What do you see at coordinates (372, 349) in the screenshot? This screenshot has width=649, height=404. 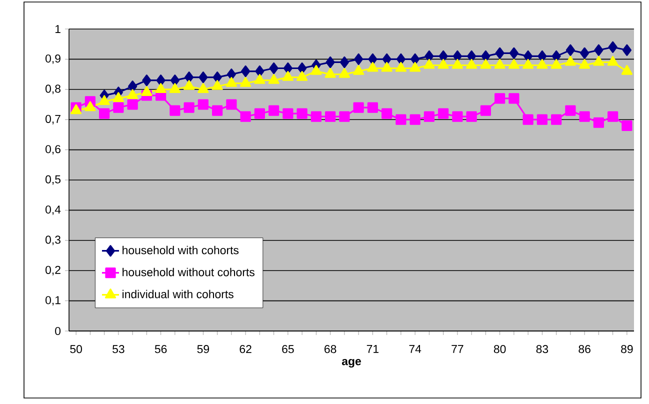 I see `x-tick-label: 71` at bounding box center [372, 349].